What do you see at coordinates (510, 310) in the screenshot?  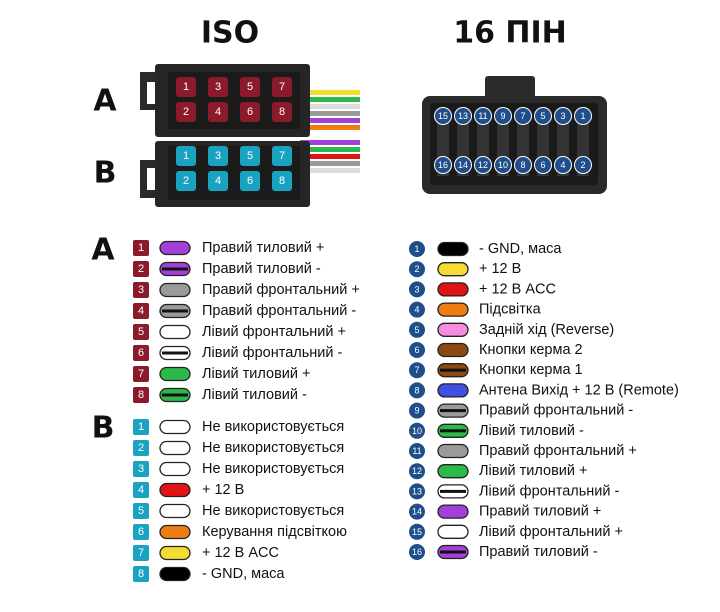 I see `legend-label: Підсвітка` at bounding box center [510, 310].